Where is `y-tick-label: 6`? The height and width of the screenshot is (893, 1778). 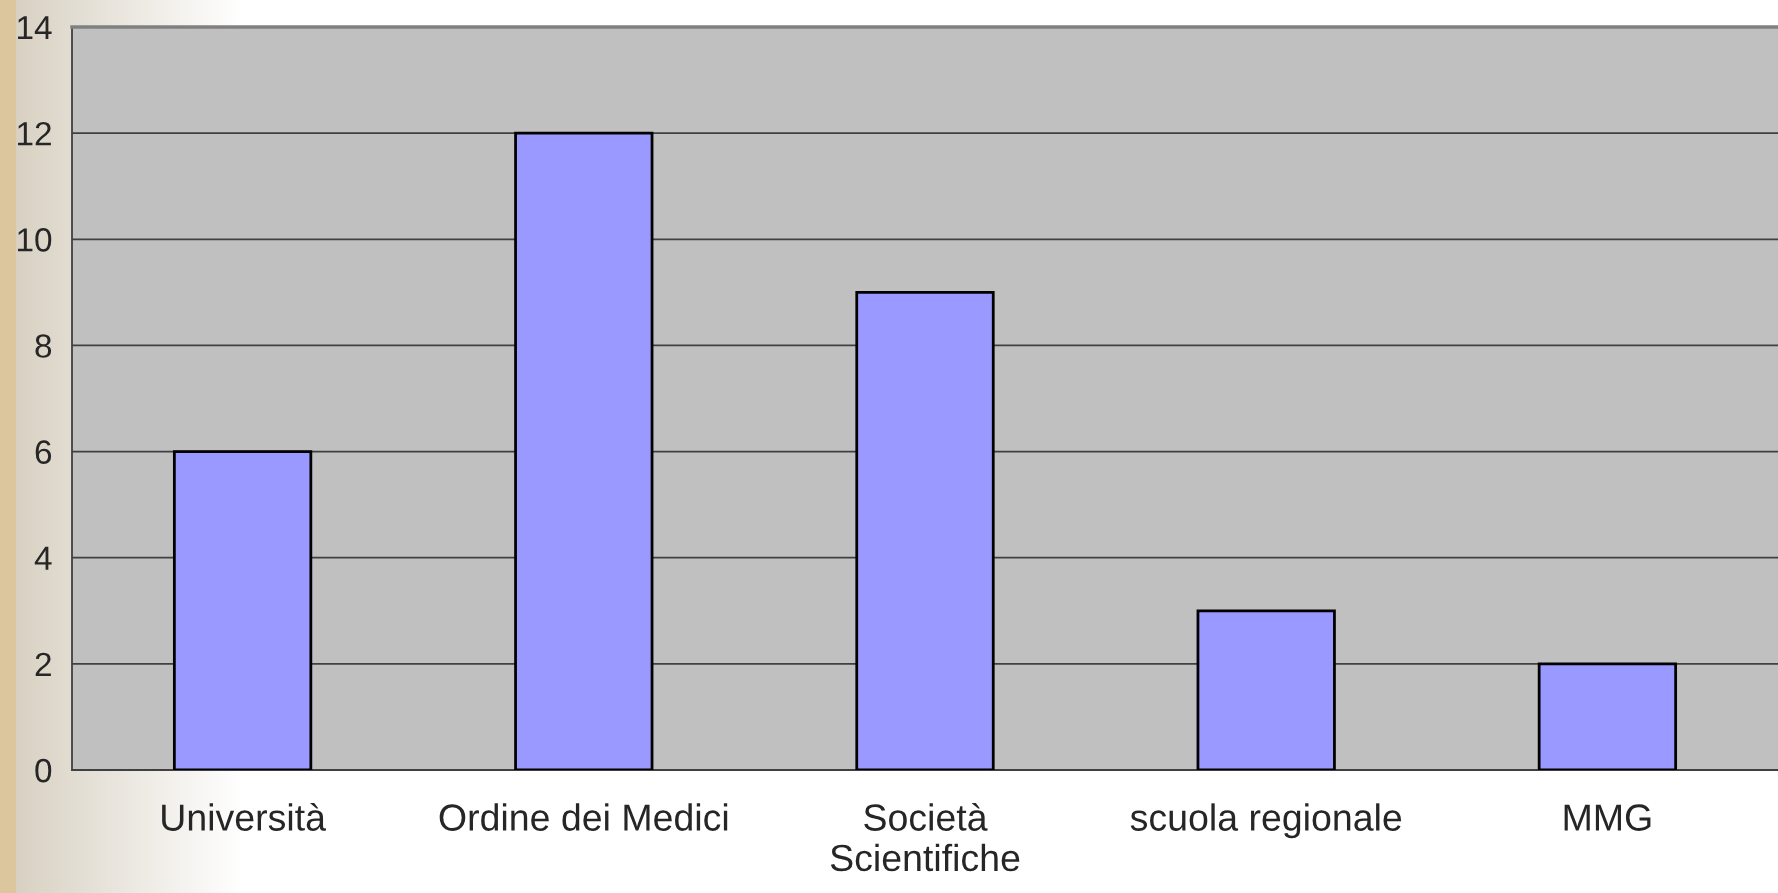 y-tick-label: 6 is located at coordinates (43, 452).